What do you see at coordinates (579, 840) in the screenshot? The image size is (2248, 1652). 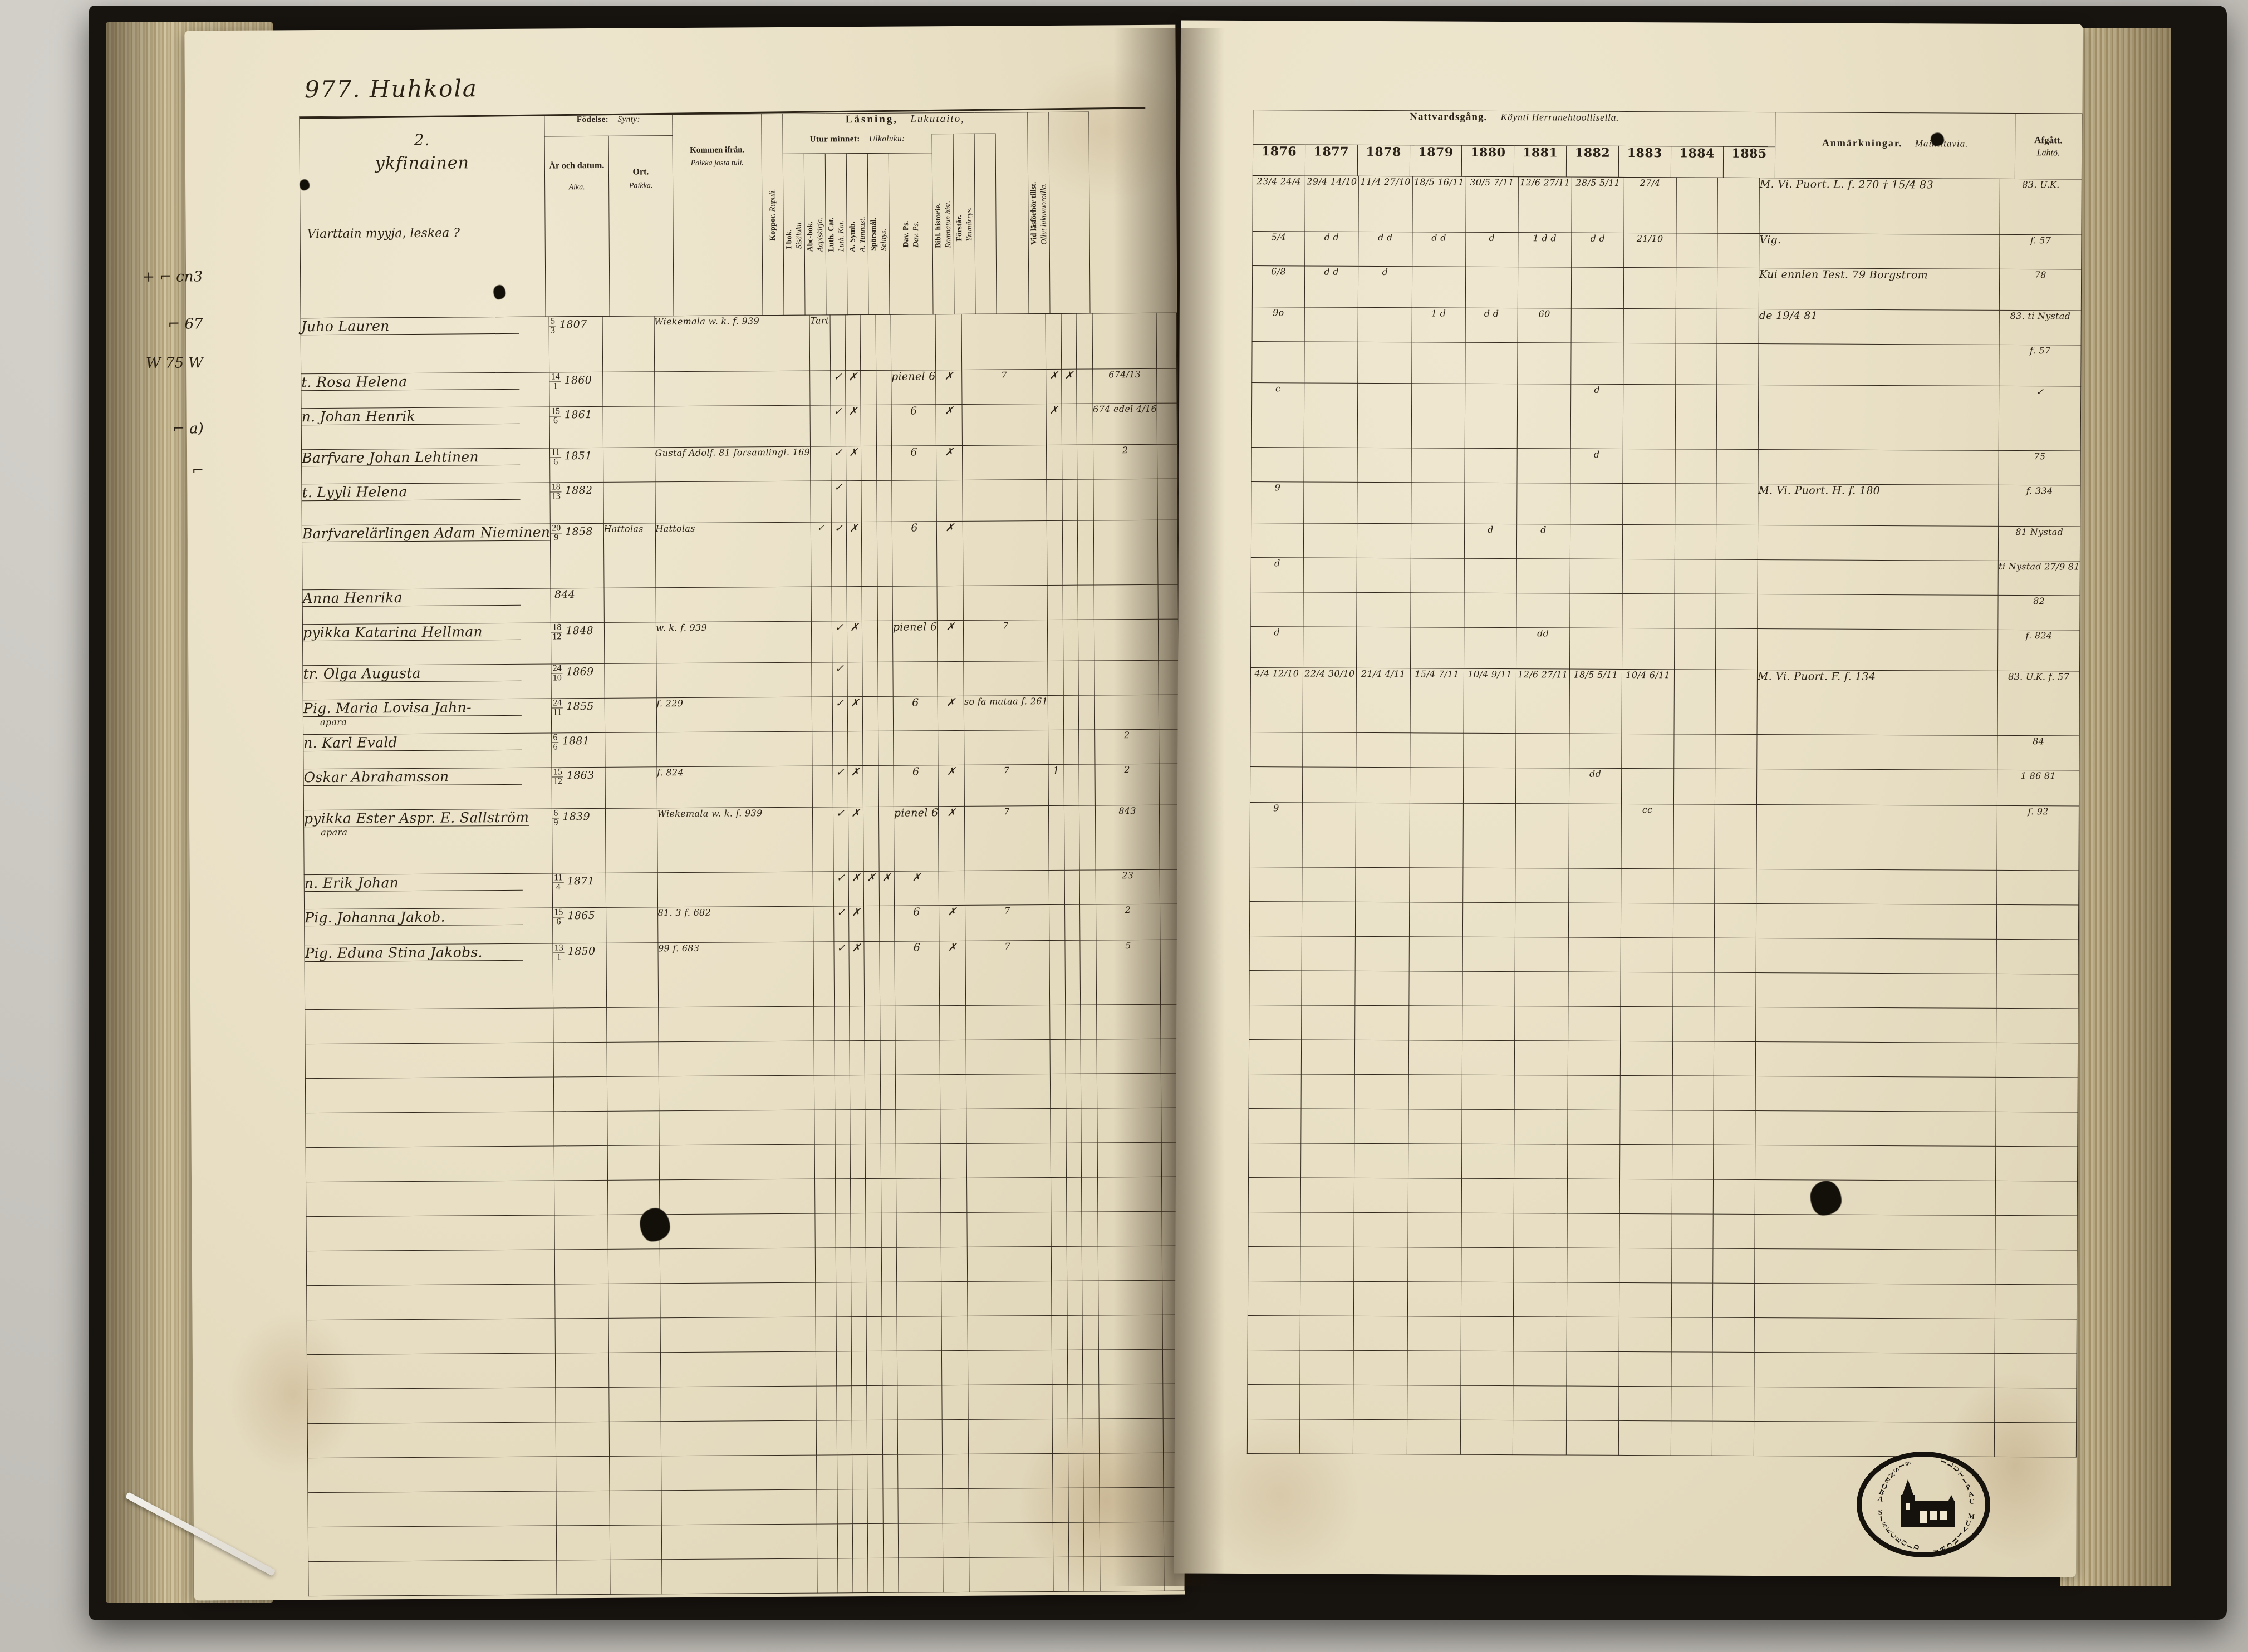 I see `birth-date-cell: 6 9 1839` at bounding box center [579, 840].